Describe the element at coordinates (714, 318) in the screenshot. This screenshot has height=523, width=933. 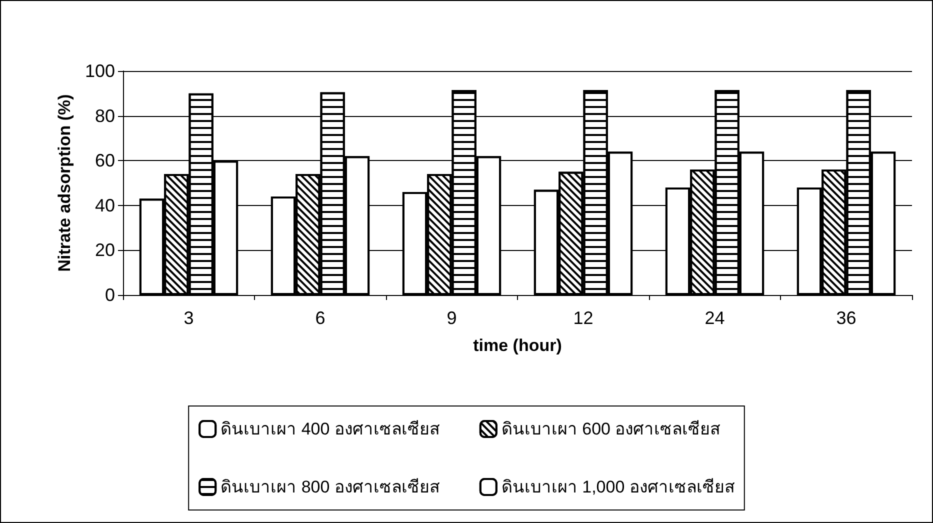
I see `x-tick-label: 24` at that location.